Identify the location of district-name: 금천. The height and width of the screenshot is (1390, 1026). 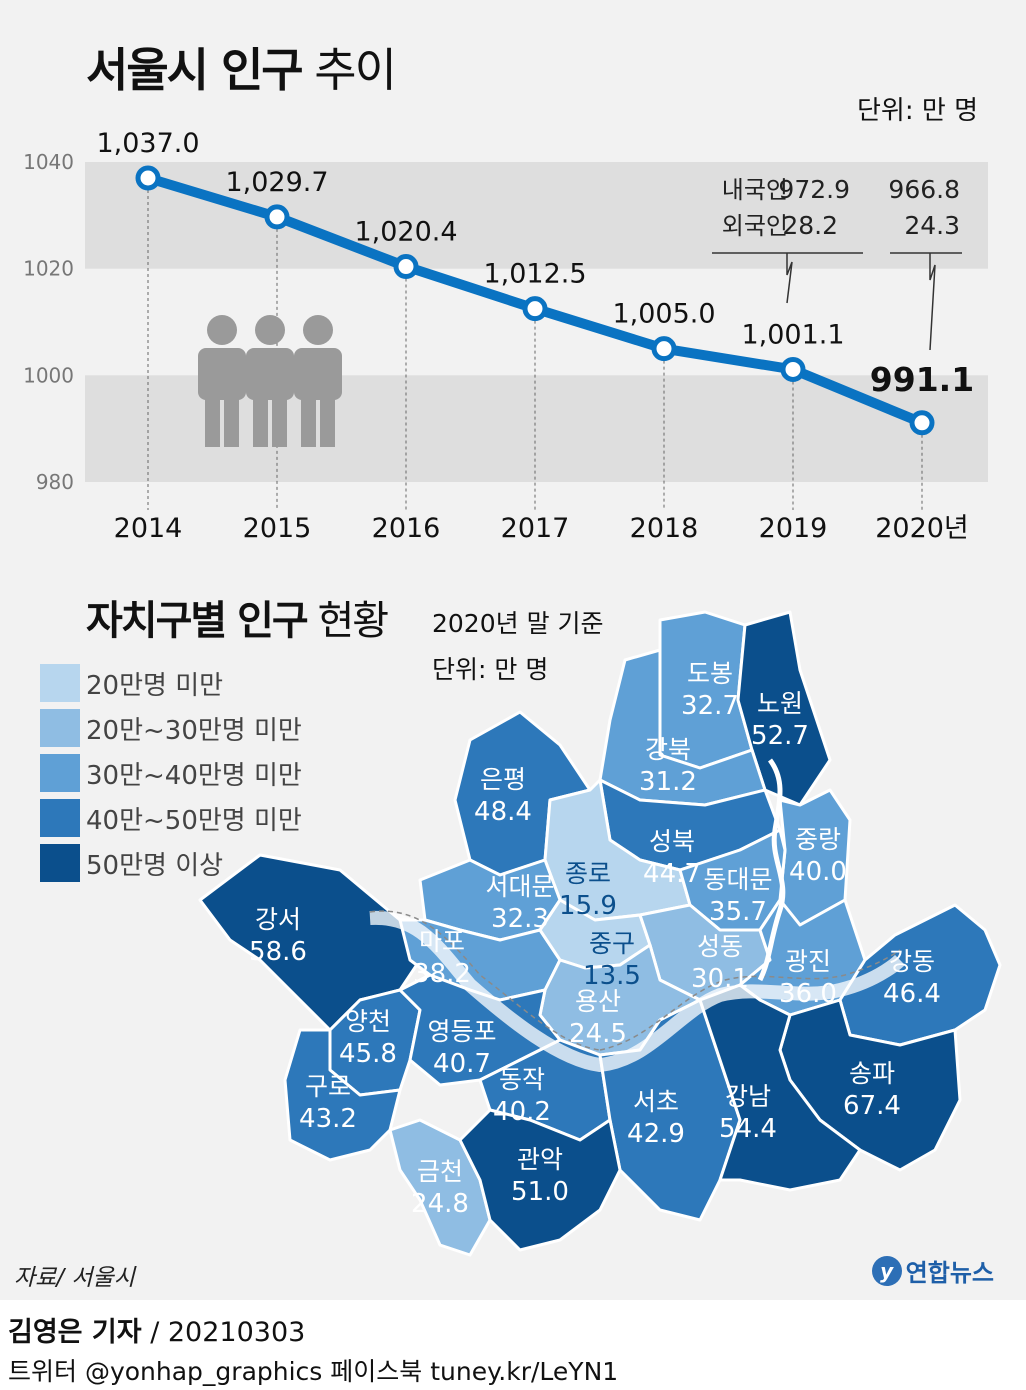
(440, 1171).